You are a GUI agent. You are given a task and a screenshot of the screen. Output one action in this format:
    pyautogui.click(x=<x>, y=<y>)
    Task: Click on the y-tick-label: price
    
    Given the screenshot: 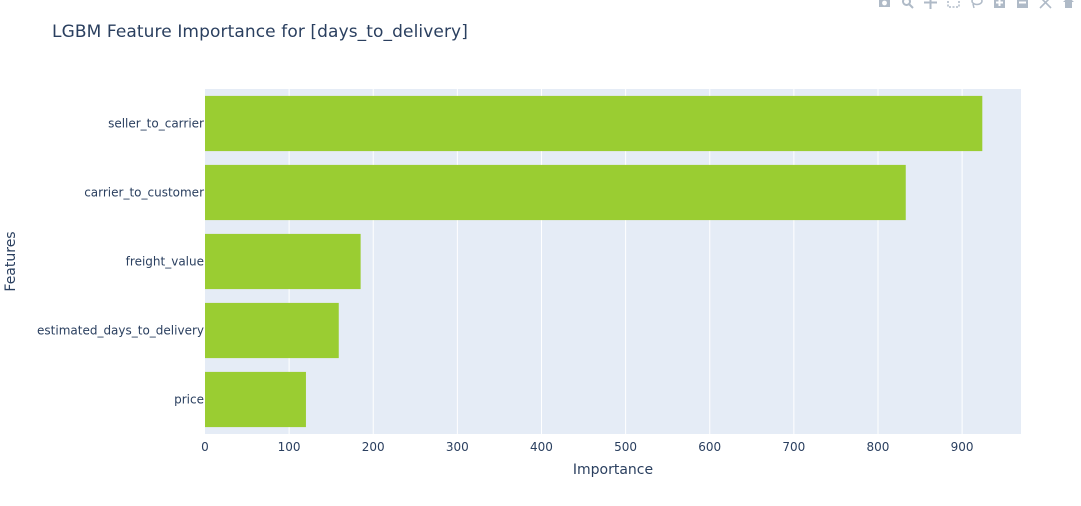 What is the action you would take?
    pyautogui.click(x=189, y=400)
    